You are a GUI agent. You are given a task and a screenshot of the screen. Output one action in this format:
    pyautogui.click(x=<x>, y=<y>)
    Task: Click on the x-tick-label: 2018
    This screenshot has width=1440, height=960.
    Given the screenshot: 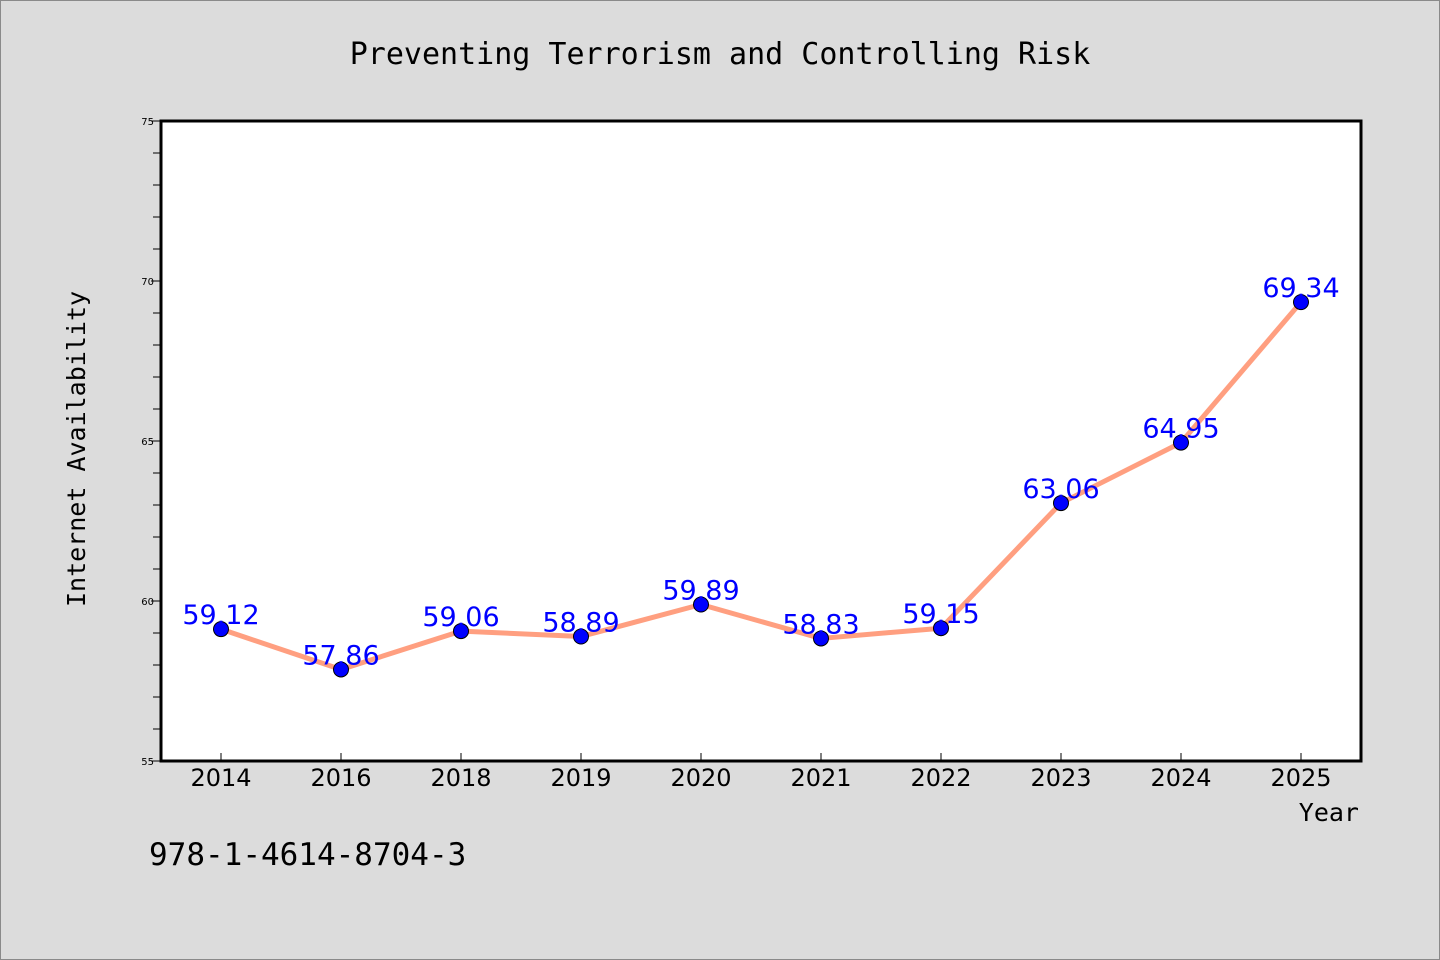 What is the action you would take?
    pyautogui.click(x=460, y=778)
    